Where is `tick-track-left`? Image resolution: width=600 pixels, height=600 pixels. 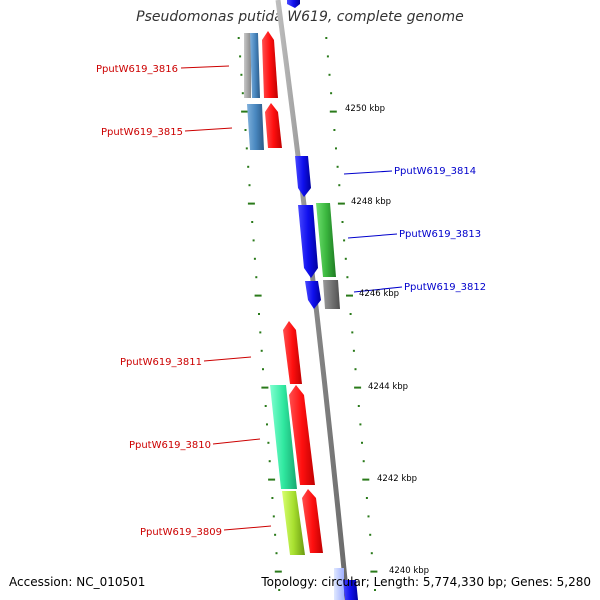 tick-track-left is located at coordinates (259, 314).